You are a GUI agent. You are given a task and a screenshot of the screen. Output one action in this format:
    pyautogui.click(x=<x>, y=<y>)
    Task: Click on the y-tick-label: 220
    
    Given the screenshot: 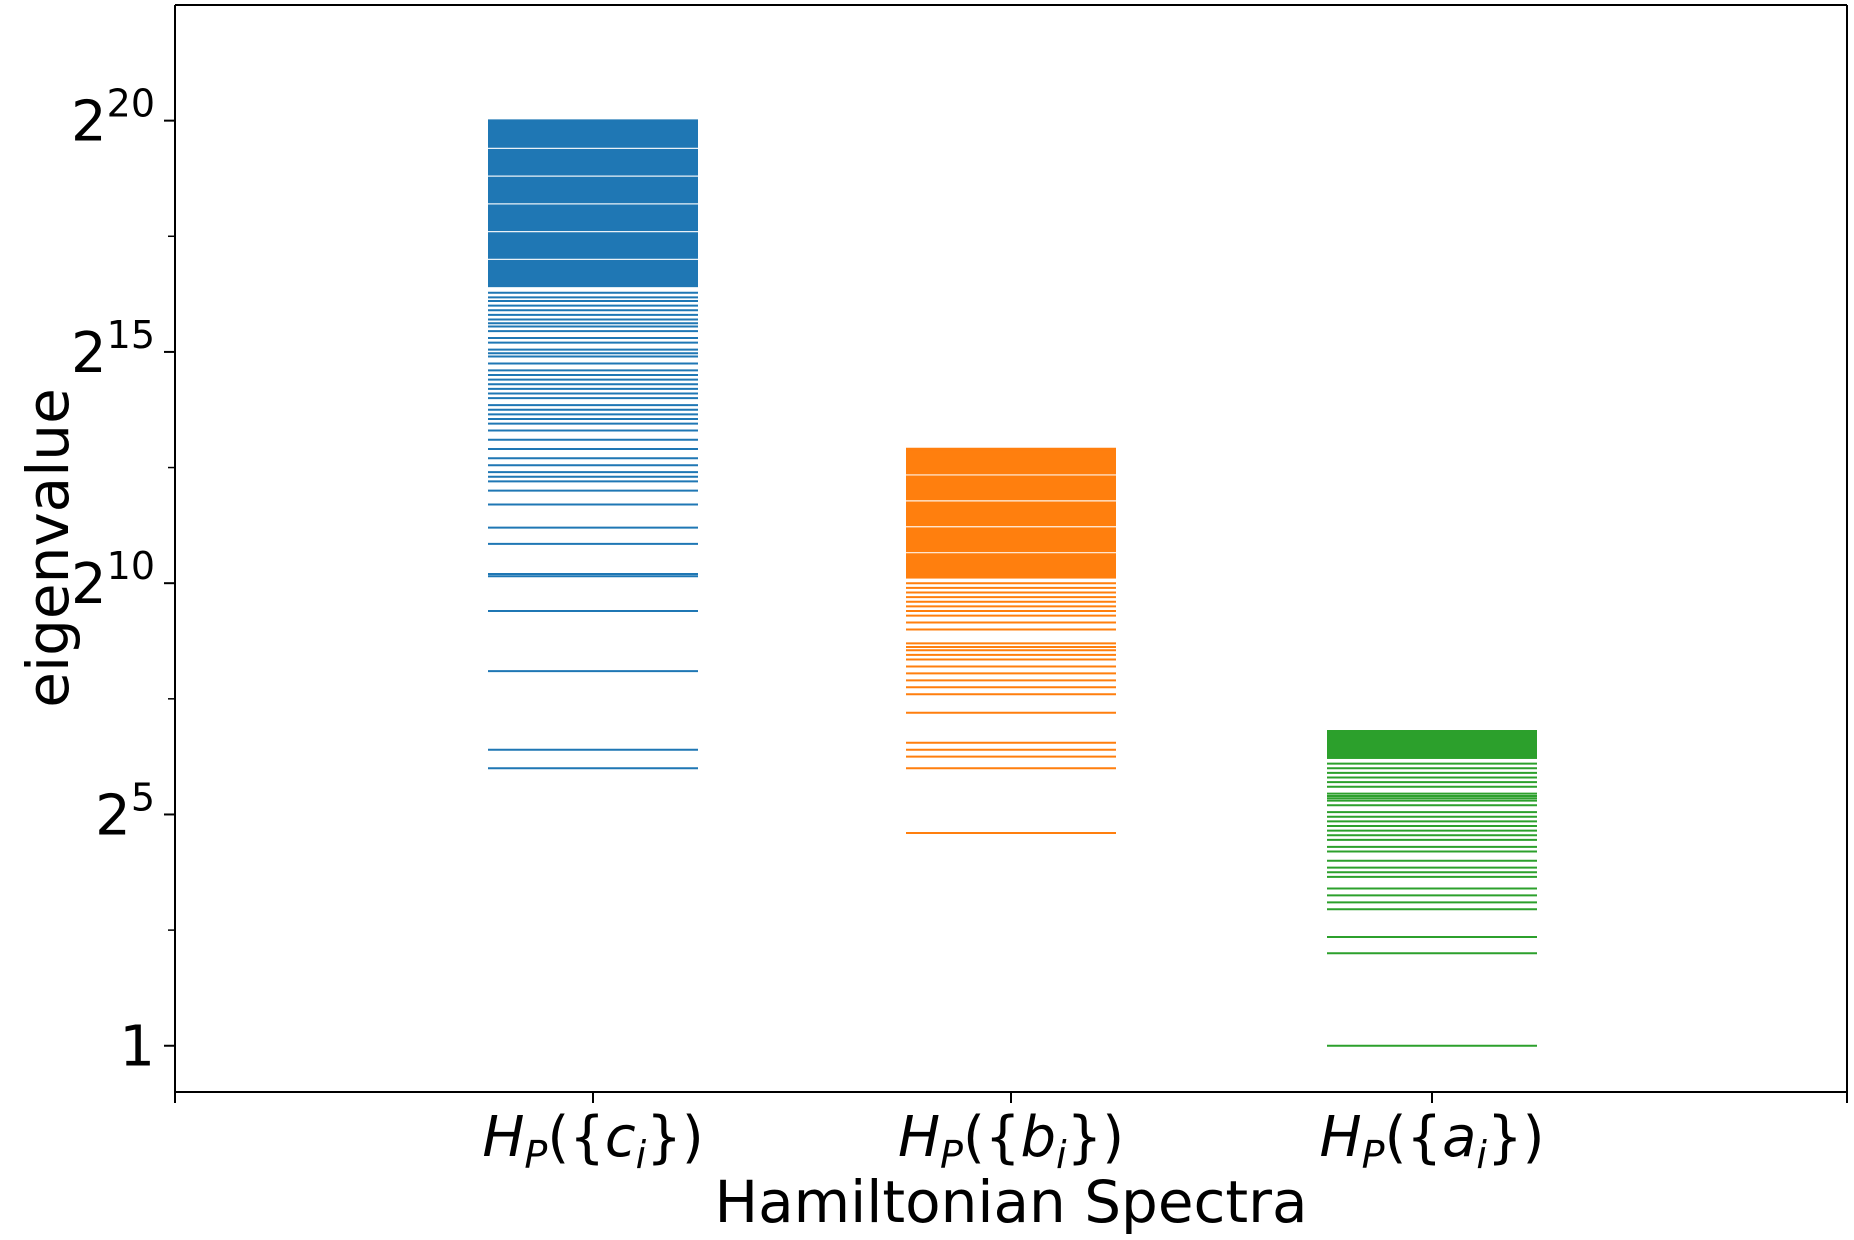 What is the action you would take?
    pyautogui.click(x=113, y=118)
    